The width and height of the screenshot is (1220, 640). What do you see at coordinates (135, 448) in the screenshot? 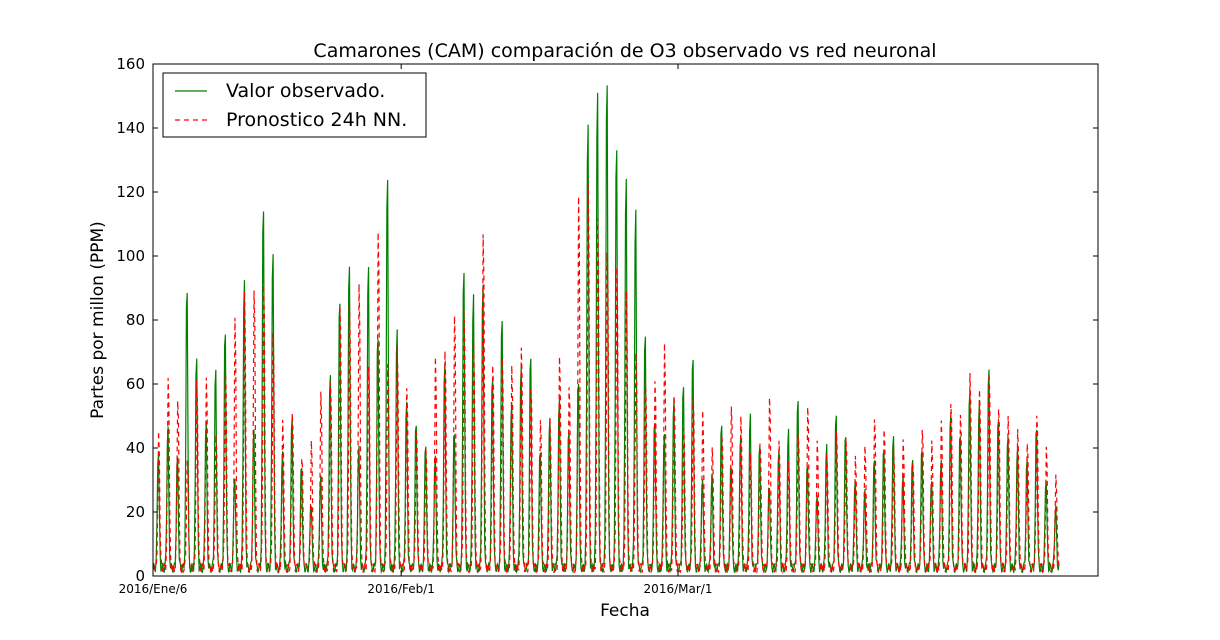
I see `y-tick-label: 40` at bounding box center [135, 448].